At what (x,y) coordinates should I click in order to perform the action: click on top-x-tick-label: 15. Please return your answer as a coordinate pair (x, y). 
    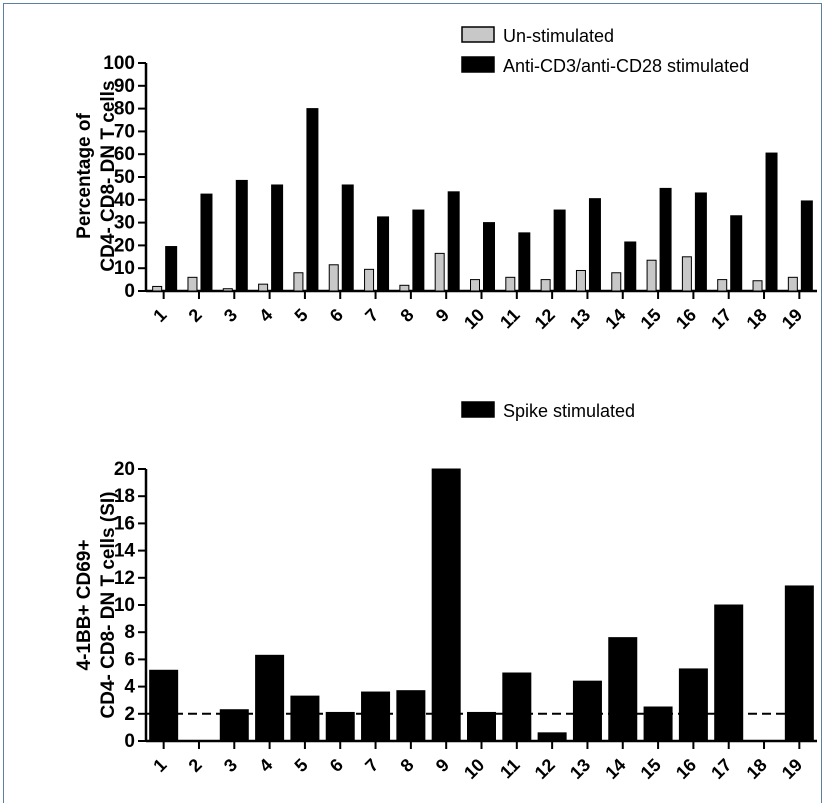
    Looking at the image, I should click on (651, 319).